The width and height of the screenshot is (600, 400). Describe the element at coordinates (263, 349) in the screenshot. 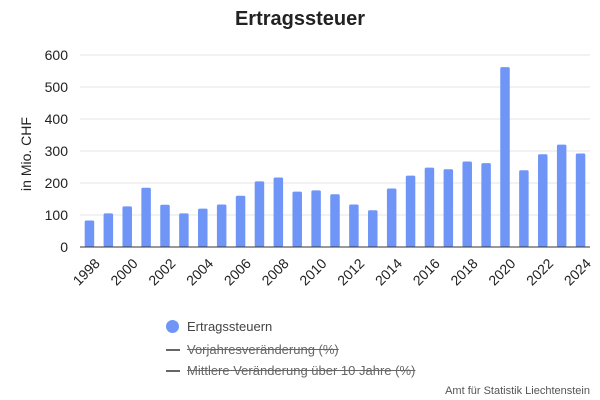

I see `legend-label: Vorjahresveränderung (%)` at that location.